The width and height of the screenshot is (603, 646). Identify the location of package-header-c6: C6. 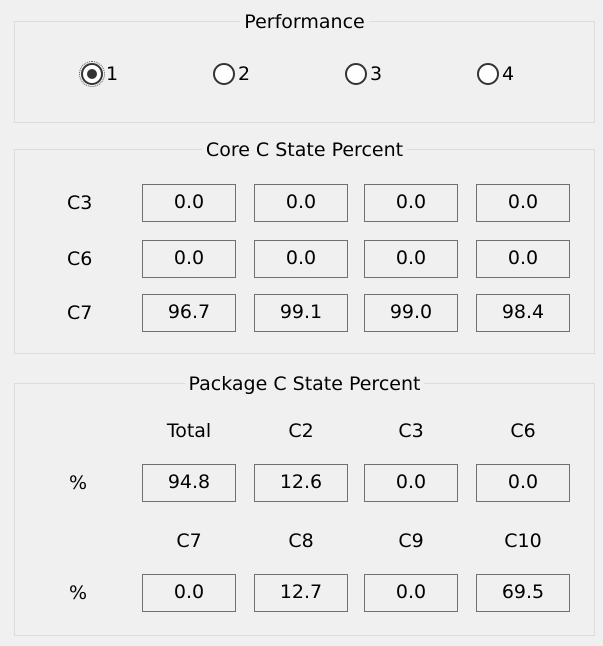
(523, 431).